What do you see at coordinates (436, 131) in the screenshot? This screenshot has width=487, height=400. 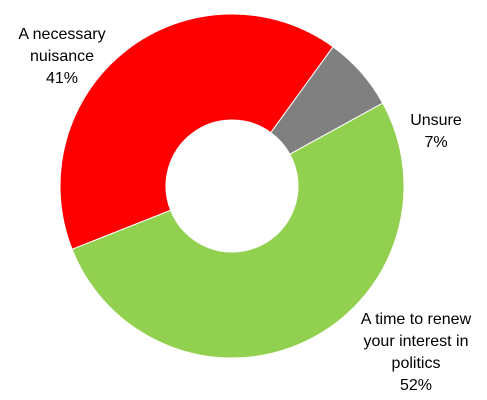 I see `label-unsure: Unsure 7%` at bounding box center [436, 131].